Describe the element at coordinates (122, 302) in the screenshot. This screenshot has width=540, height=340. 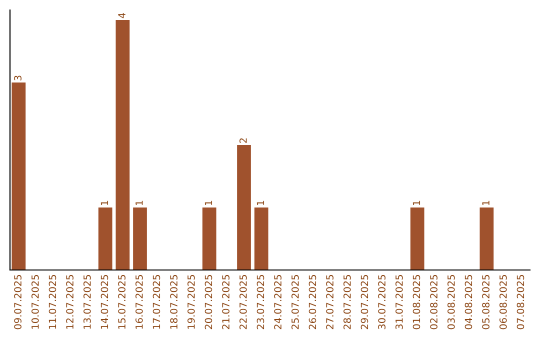
I see `x-tick-label: 15.07.2025` at that location.